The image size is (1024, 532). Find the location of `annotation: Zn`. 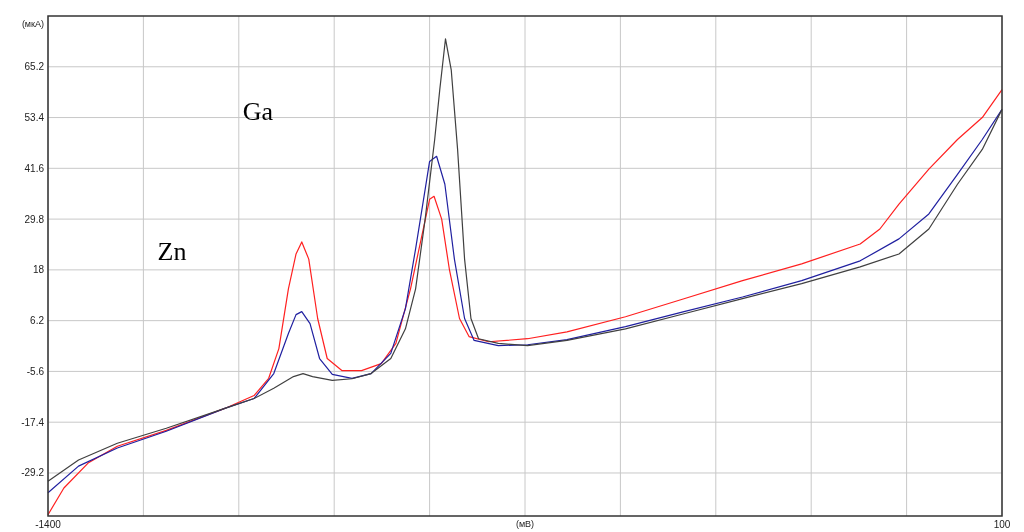

annotation: Zn is located at coordinates (172, 252).